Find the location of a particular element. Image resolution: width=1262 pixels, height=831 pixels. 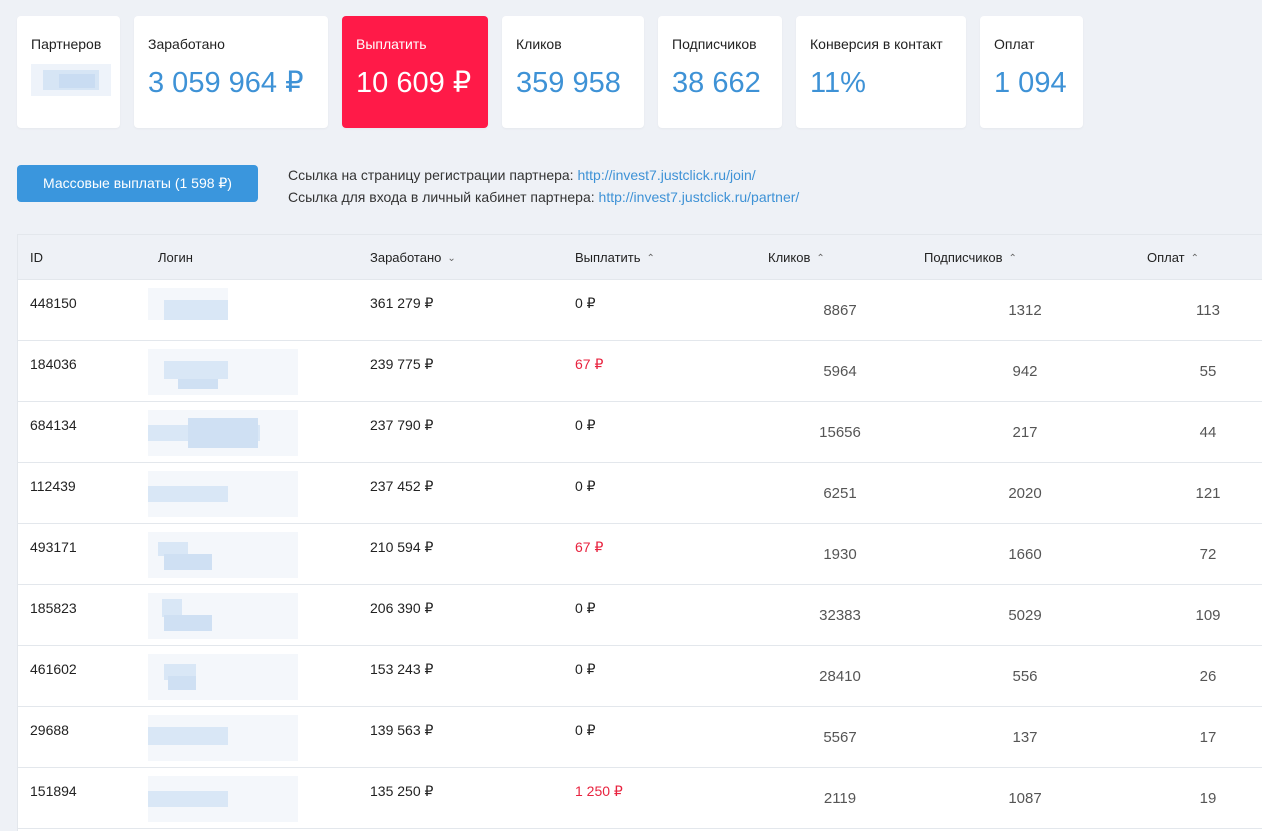

cell-payments: 121 is located at coordinates (1208, 493).